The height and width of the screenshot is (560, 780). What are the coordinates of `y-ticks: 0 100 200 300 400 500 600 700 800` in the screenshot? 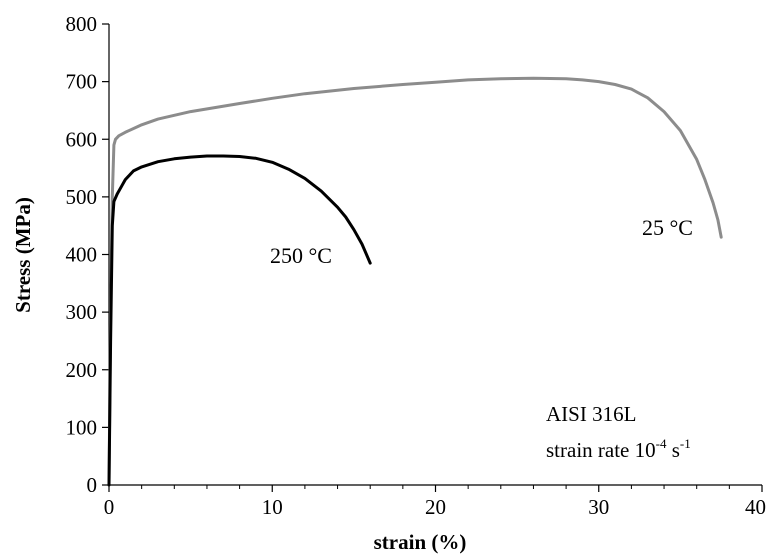 It's located at (87, 254).